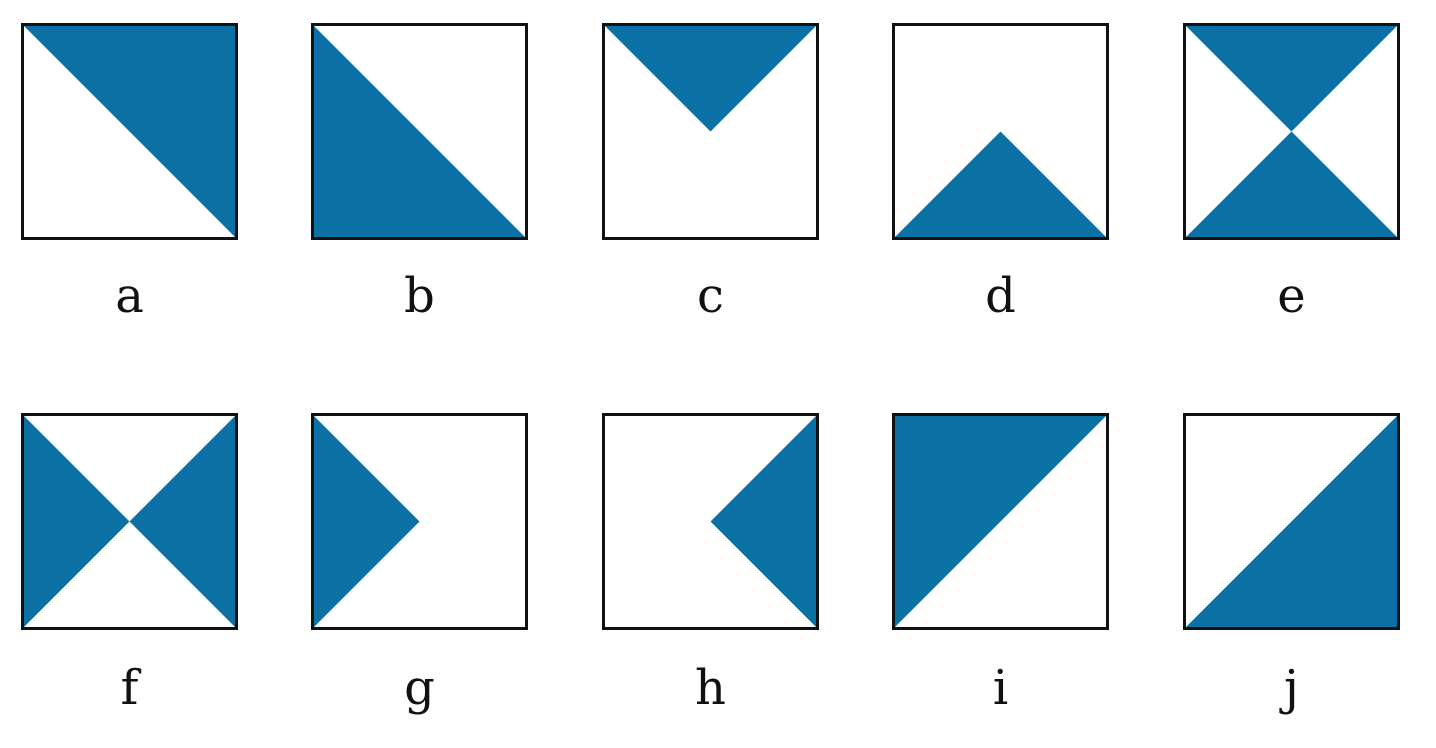  I want to click on tile-d-graphic, so click(1000, 184).